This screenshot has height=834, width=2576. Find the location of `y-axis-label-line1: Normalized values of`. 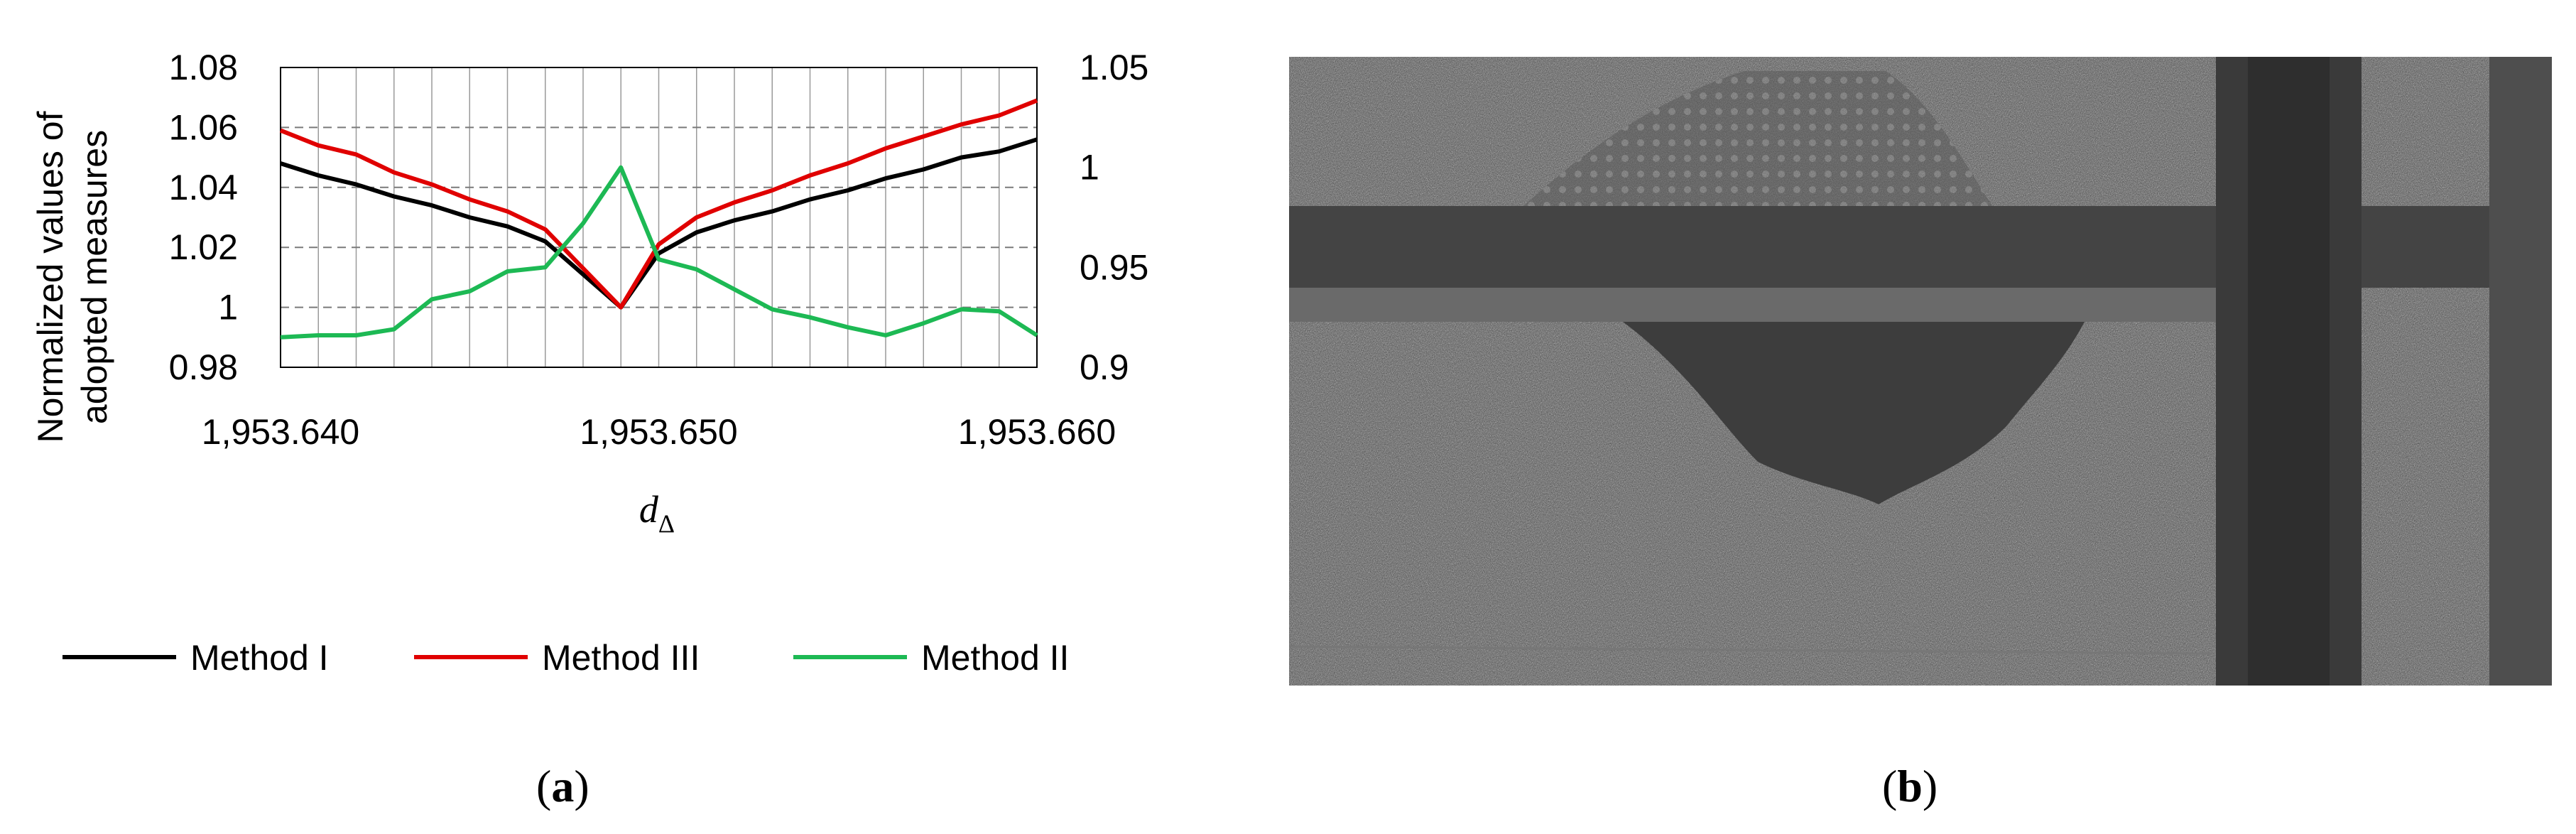

y-axis-label-line1: Normalized values of is located at coordinates (51, 277).